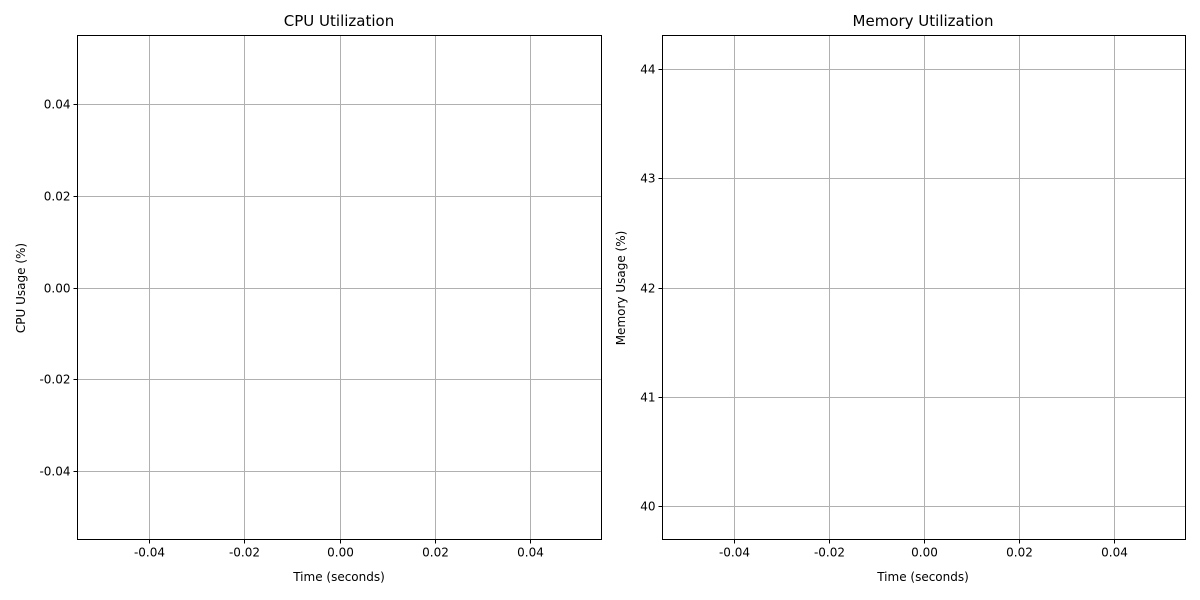 The width and height of the screenshot is (1200, 600). Describe the element at coordinates (647, 289) in the screenshot. I see `y-tick-label: 42` at that location.